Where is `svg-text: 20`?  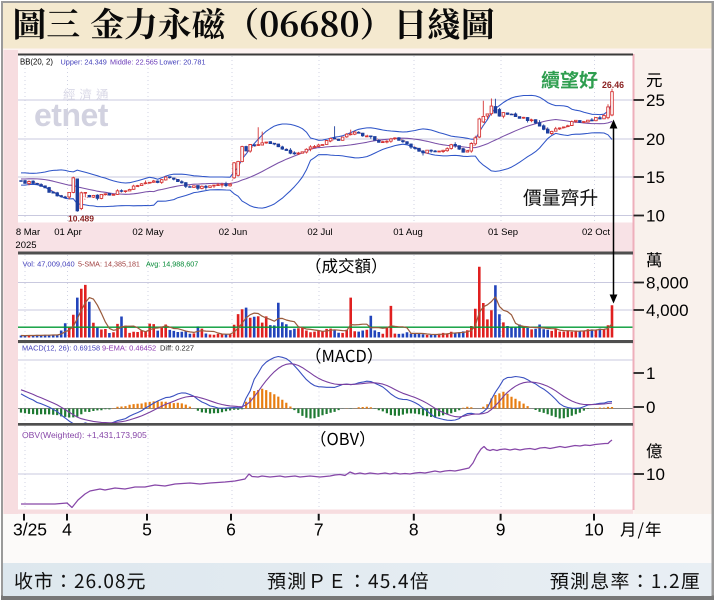
svg-text: 20 is located at coordinates (655, 139).